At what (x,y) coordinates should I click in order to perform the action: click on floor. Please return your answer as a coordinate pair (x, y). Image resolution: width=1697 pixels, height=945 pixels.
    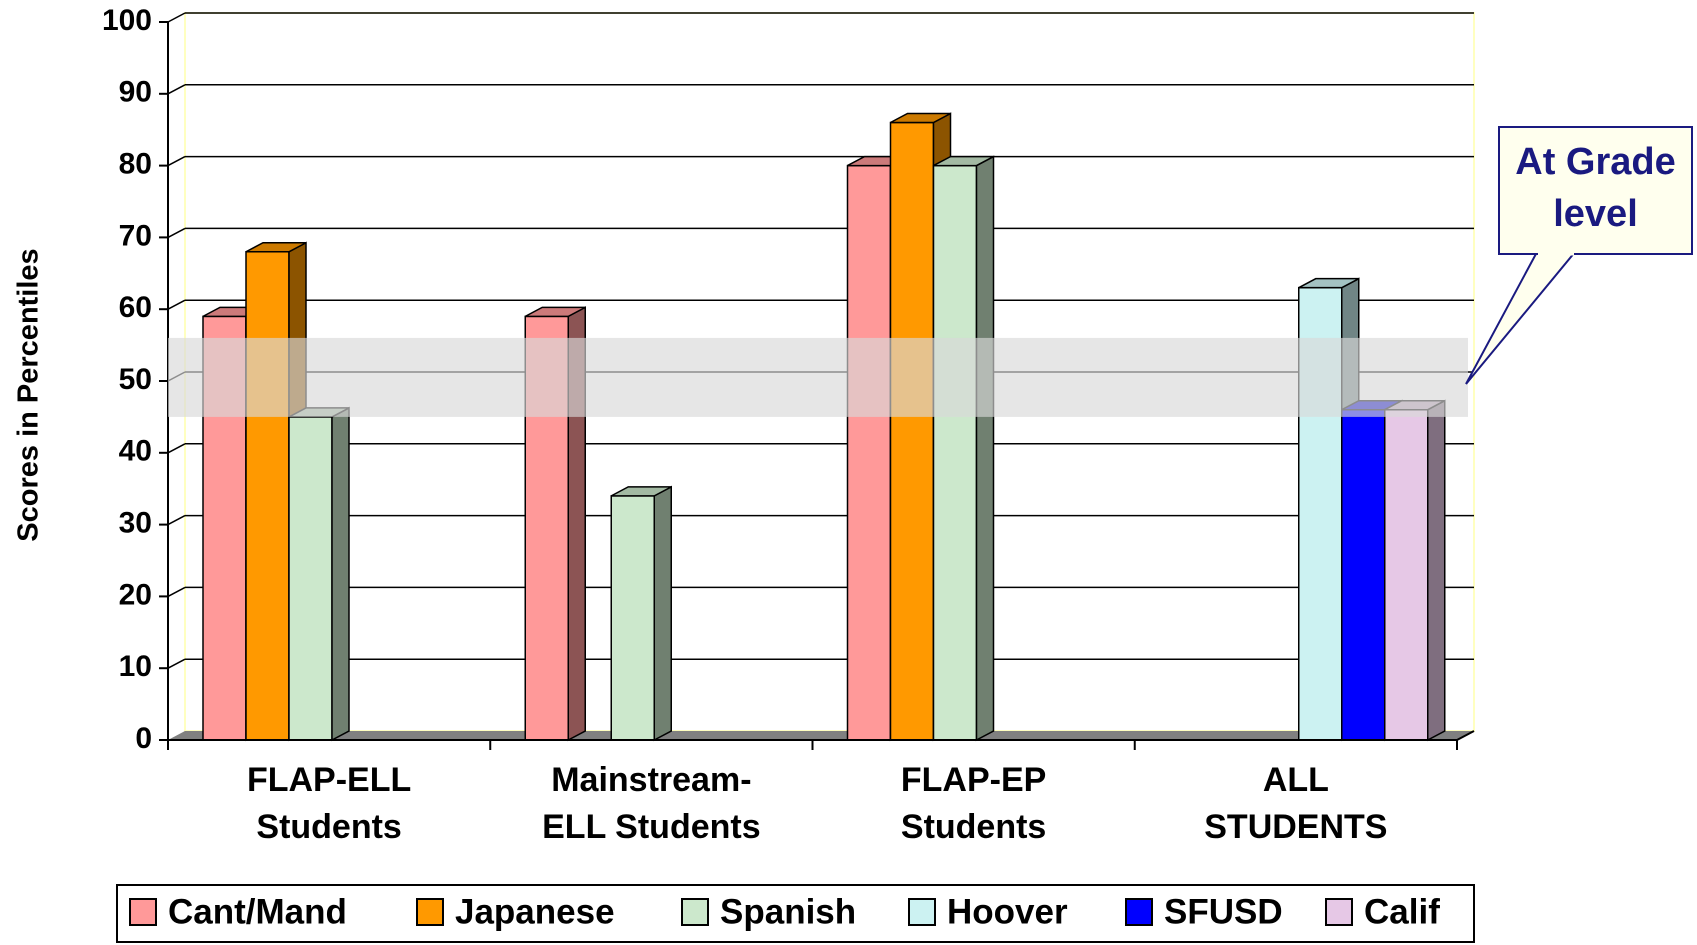
    Looking at the image, I should click on (821, 735).